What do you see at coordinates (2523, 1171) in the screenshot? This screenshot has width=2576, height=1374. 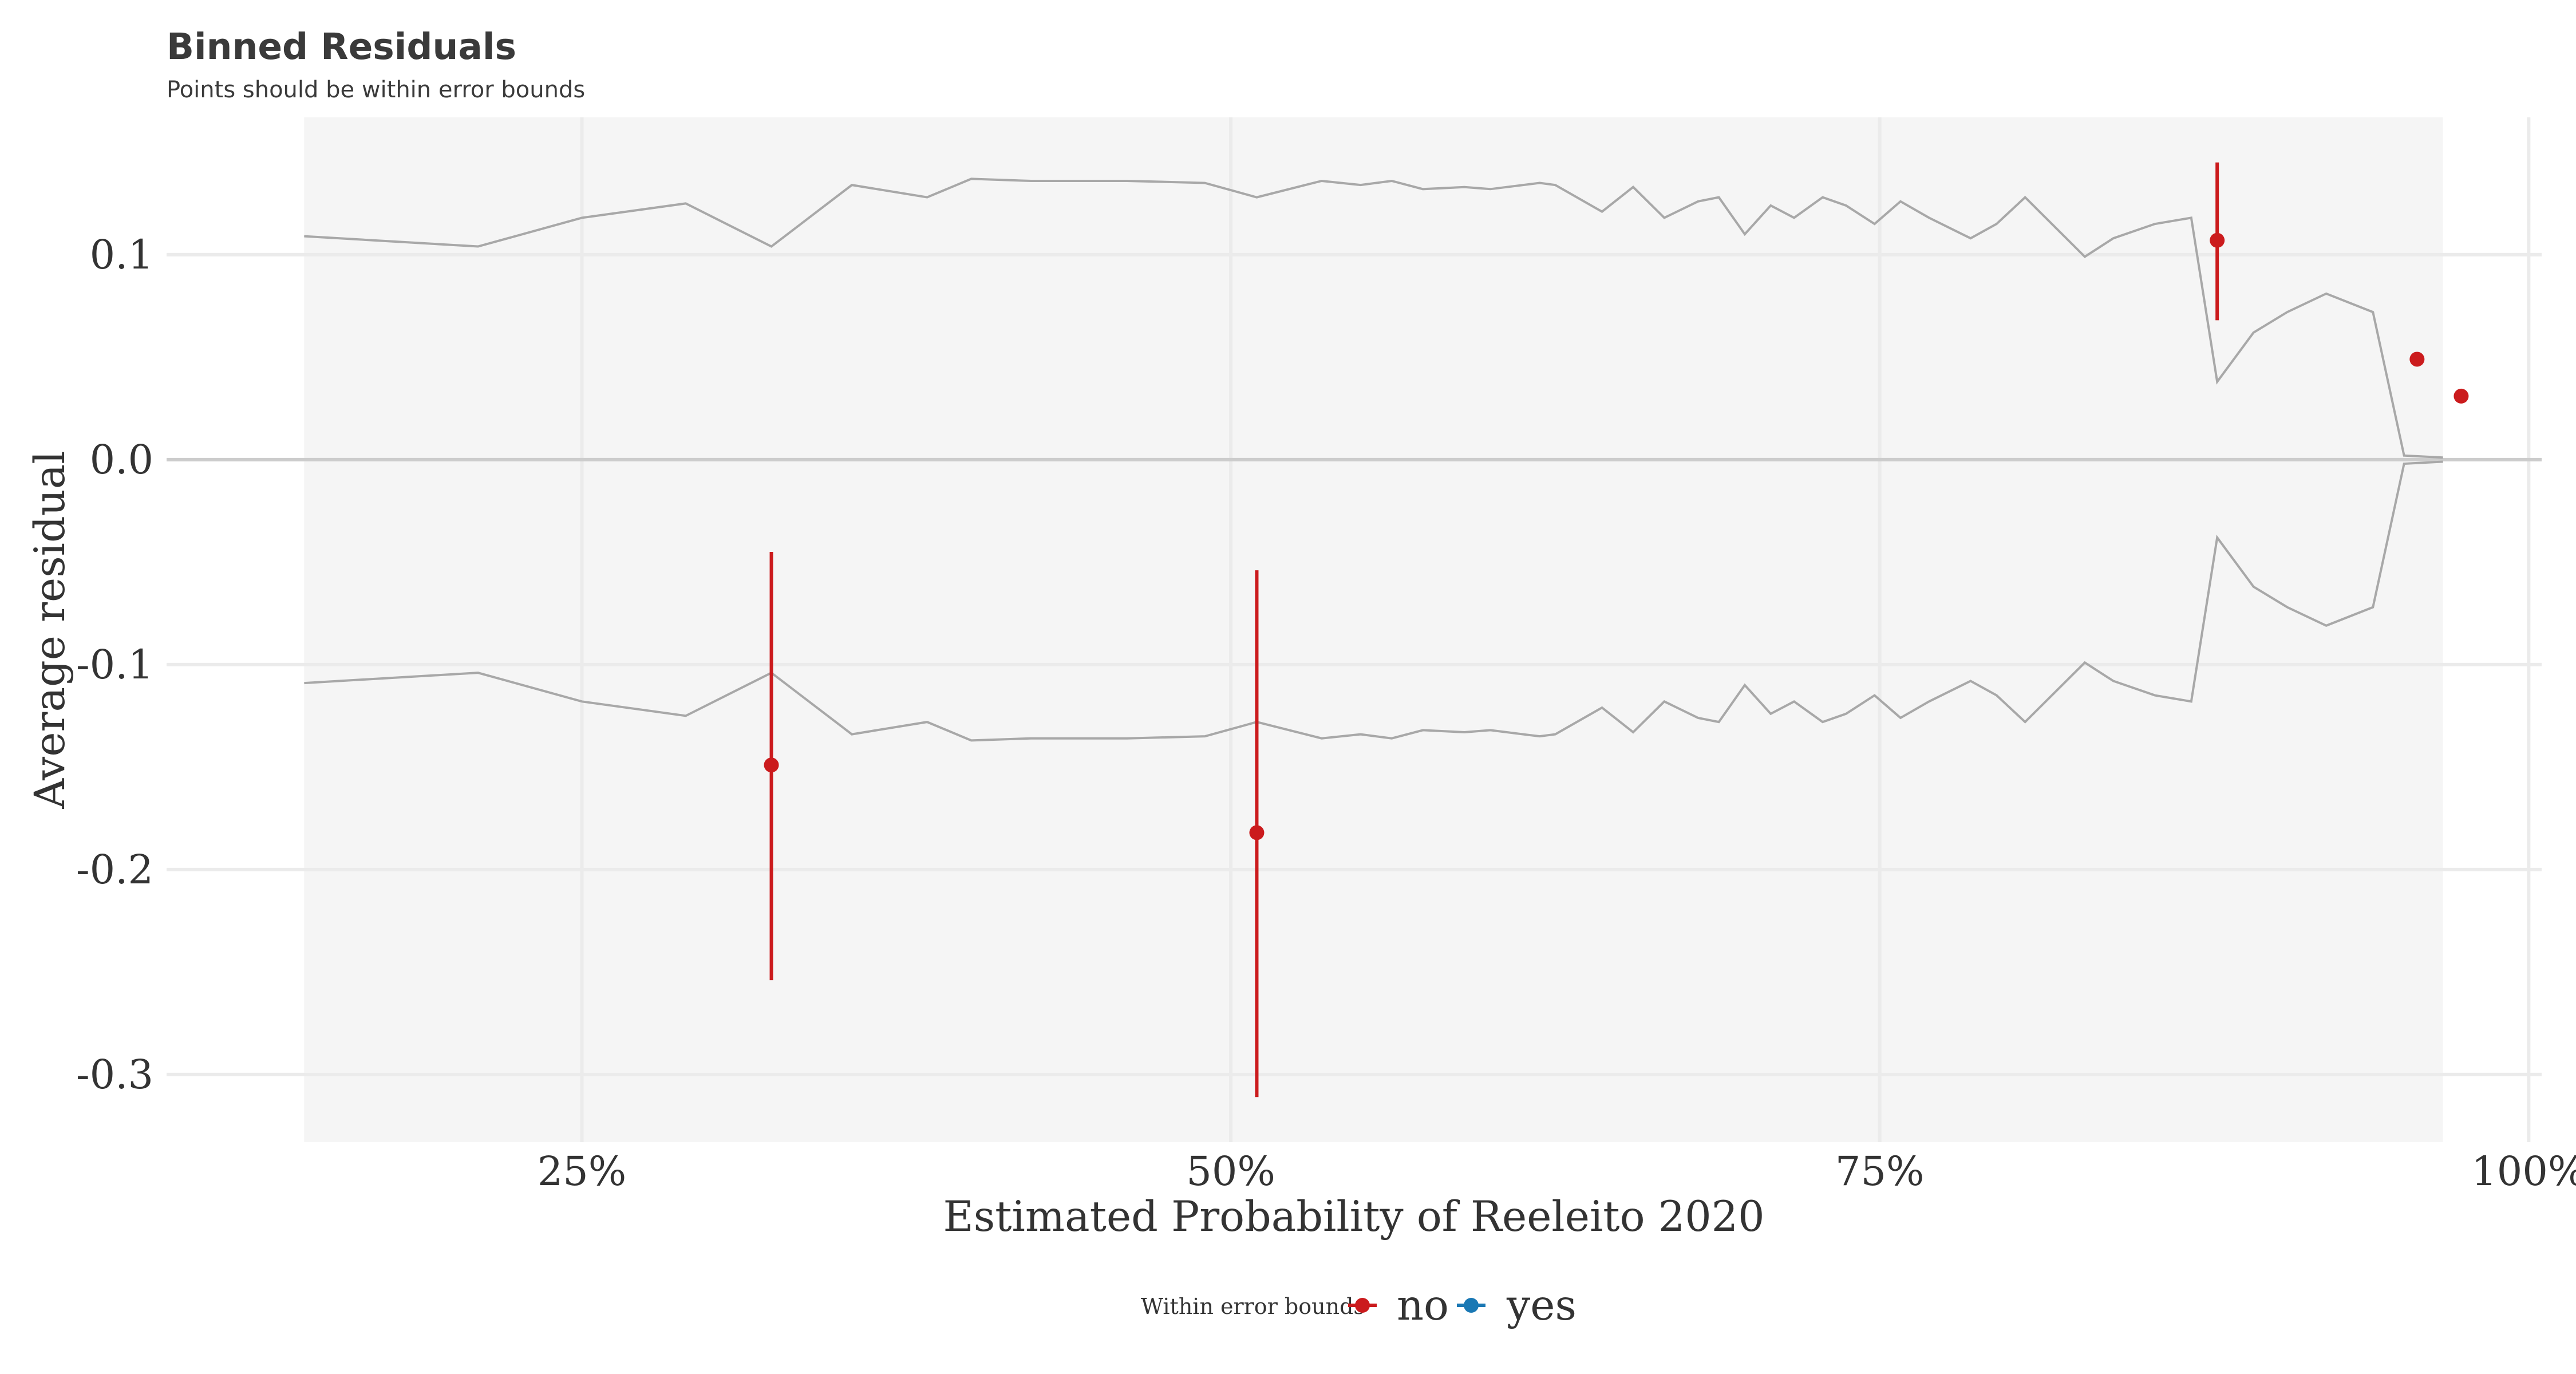 I see `x-tick-label: 100%` at bounding box center [2523, 1171].